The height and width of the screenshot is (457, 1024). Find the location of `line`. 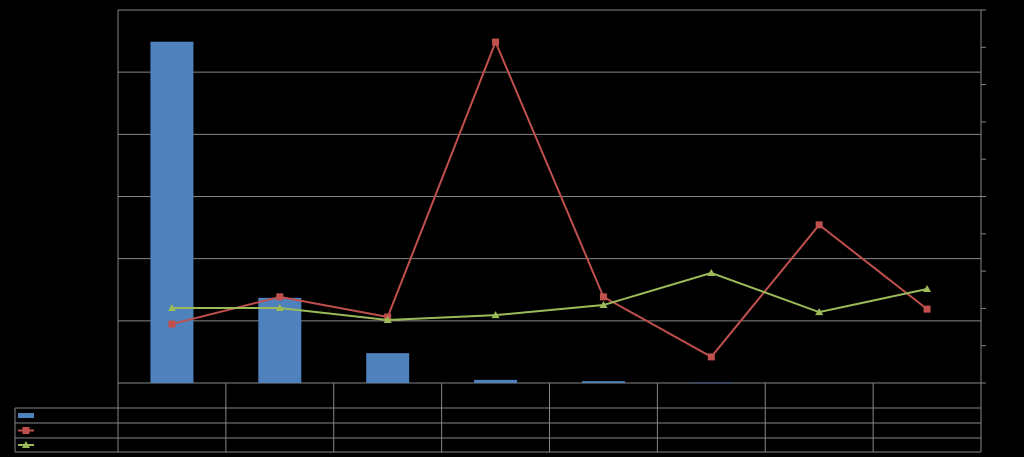

line is located at coordinates (549, 296).